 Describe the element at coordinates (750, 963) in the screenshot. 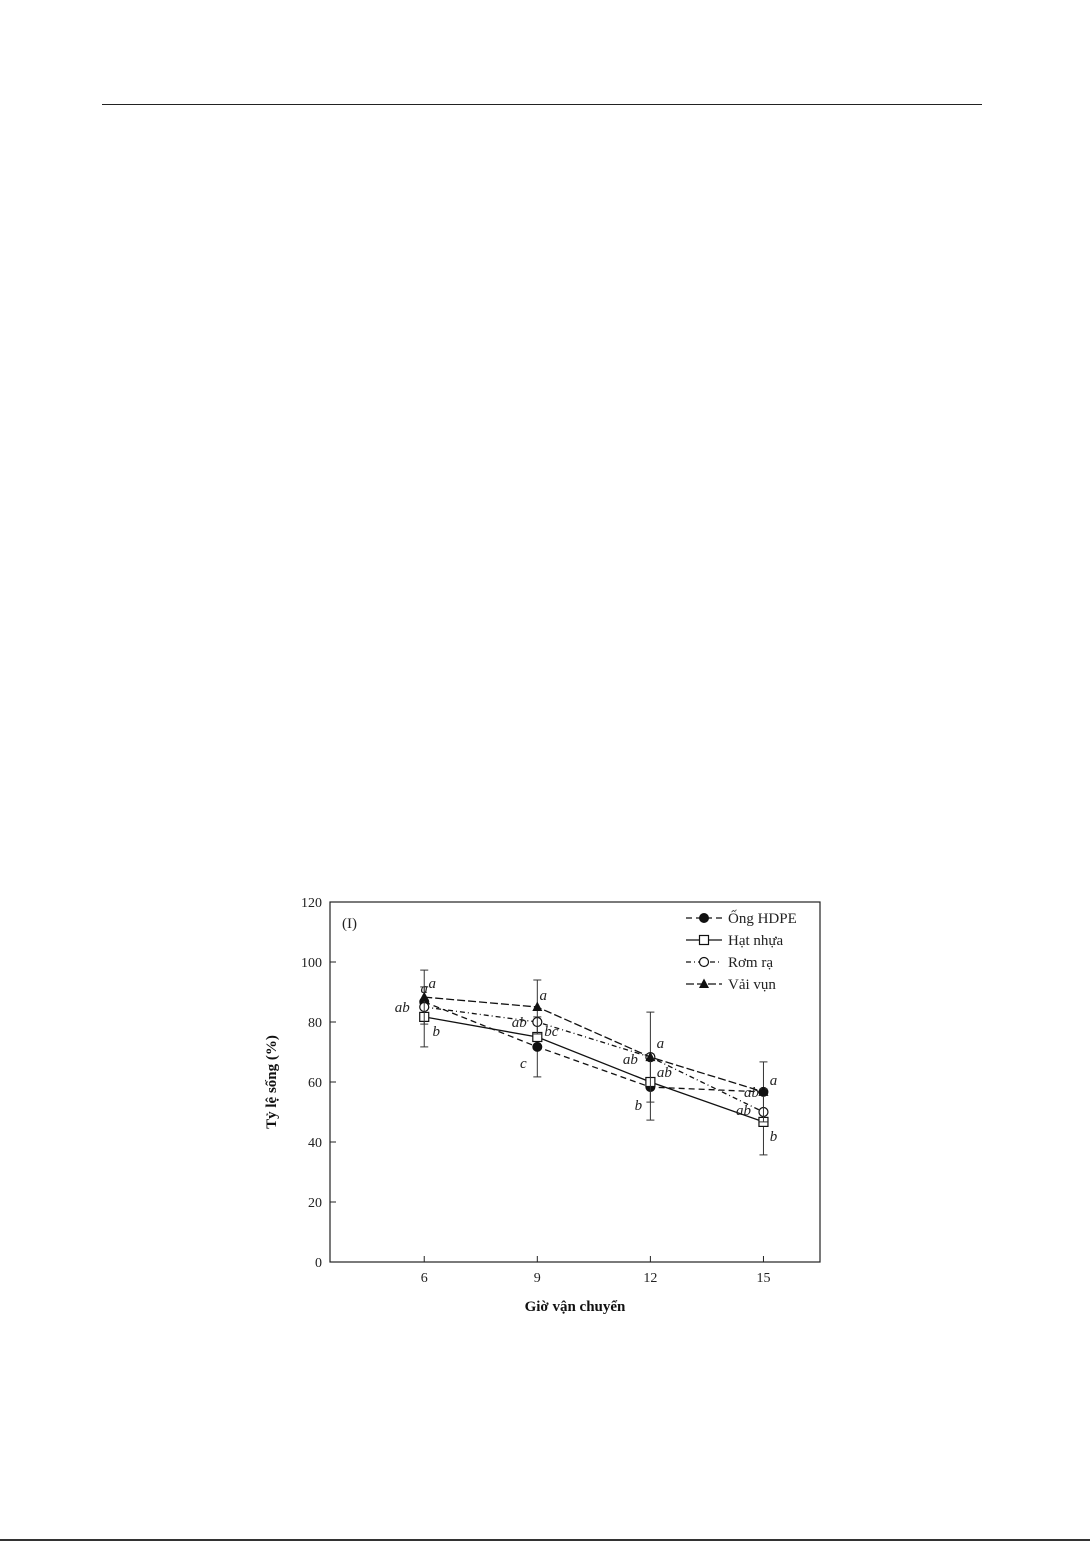

I see `legend-label: Rơm rạ` at that location.